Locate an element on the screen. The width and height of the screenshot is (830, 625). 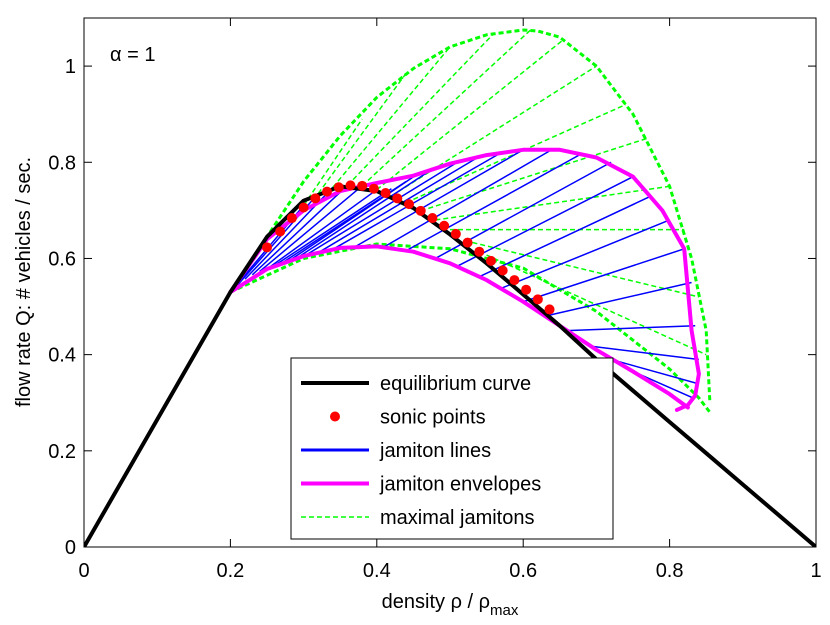
x-tick-label: 1 is located at coordinates (815, 571).